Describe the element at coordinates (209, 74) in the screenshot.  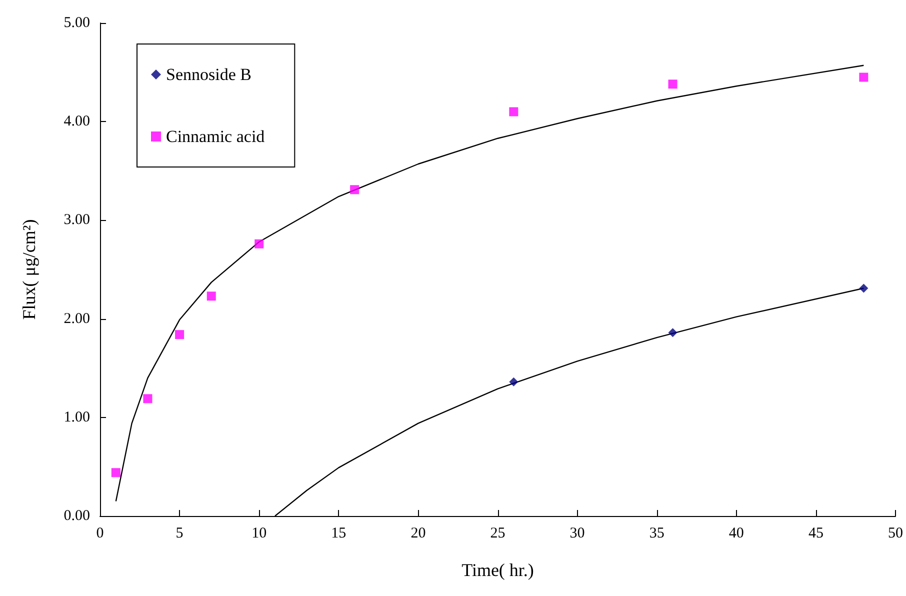
I see `legend-label: Sennoside B` at that location.